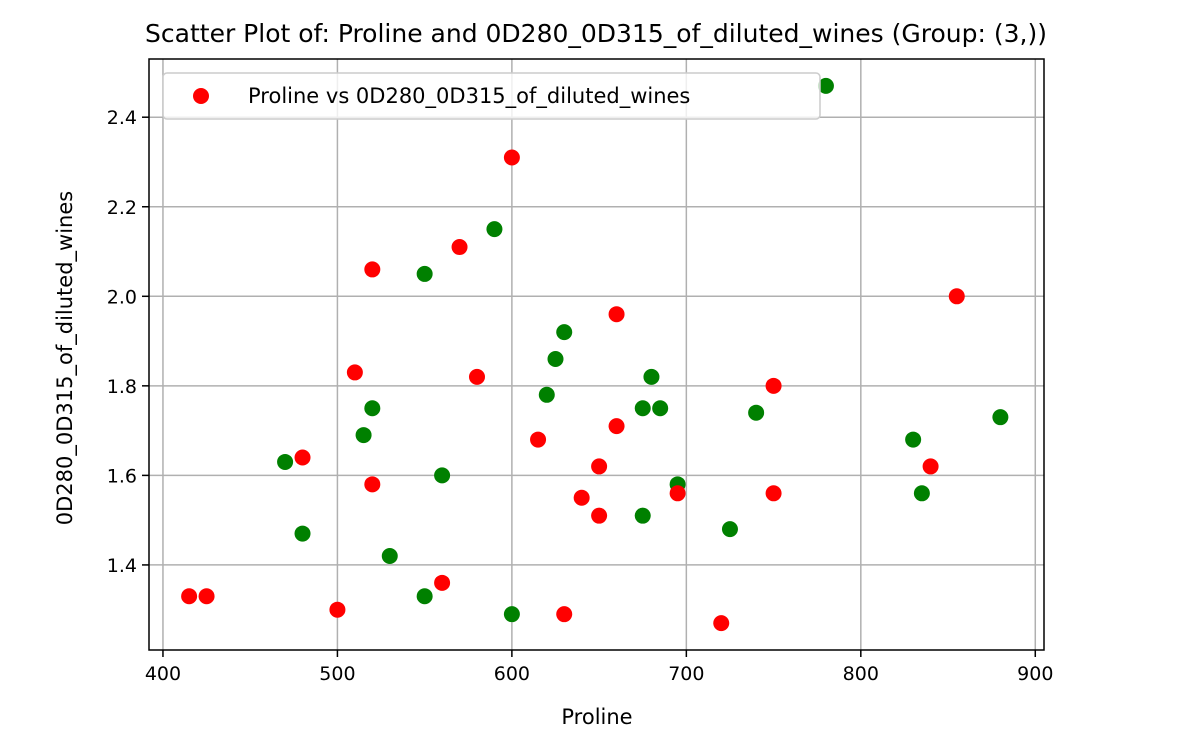  I want to click on y-tick-label: 1.8, so click(122, 387).